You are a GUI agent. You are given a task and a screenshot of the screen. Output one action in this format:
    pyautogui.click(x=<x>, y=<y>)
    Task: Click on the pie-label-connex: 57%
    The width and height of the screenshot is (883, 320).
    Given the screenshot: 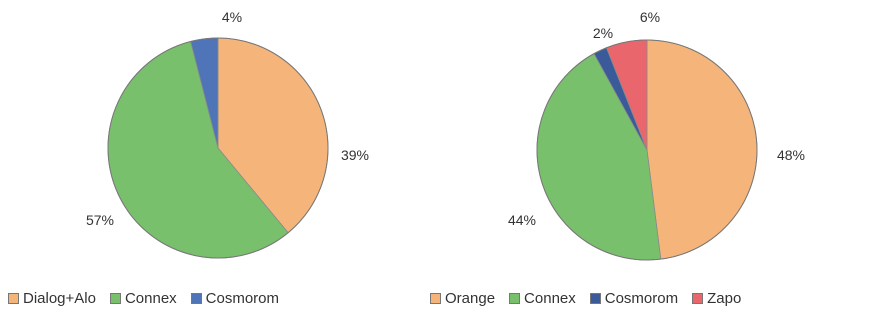 What is the action you would take?
    pyautogui.click(x=100, y=220)
    